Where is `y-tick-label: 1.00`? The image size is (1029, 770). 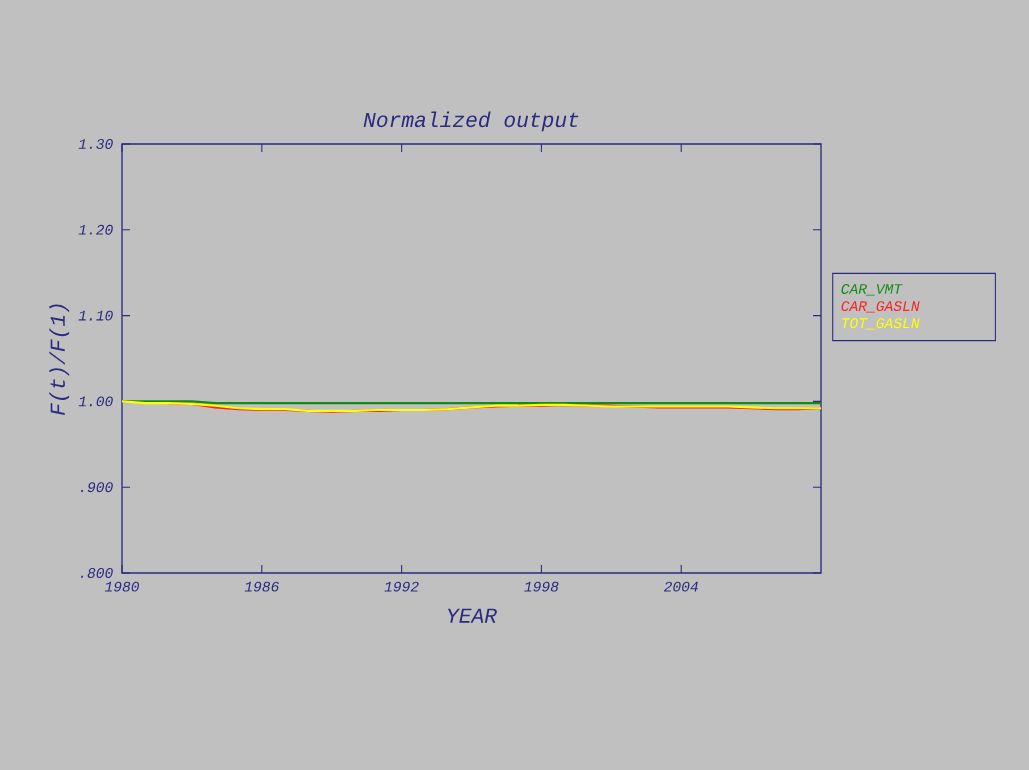
y-tick-label: 1.00 is located at coordinates (95, 401).